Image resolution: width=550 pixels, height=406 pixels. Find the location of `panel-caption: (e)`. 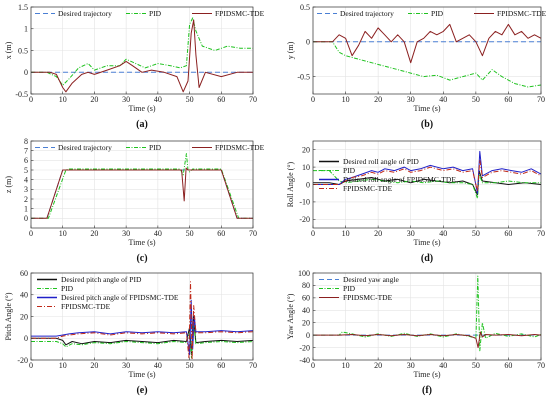

panel-caption: (e) is located at coordinates (141, 390).